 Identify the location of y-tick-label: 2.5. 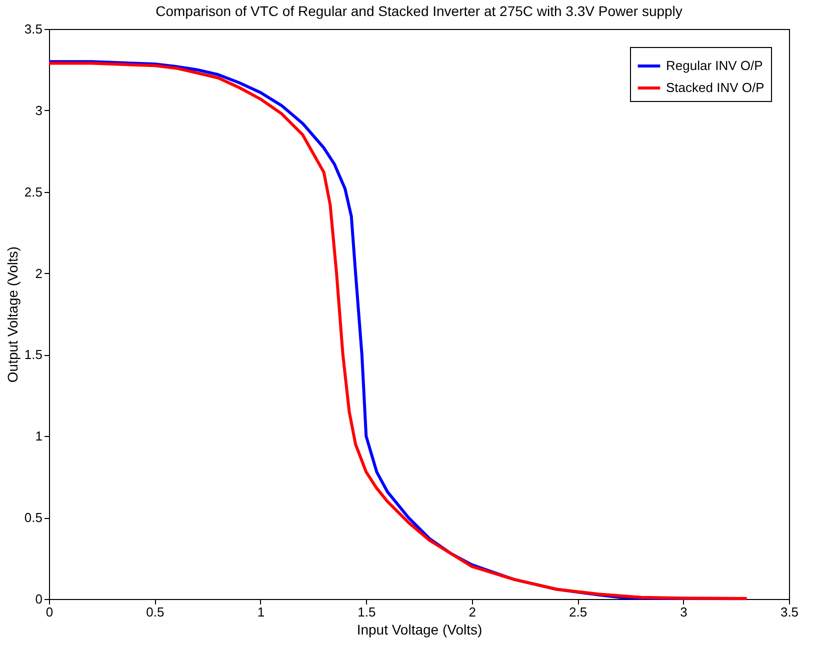
(33, 192).